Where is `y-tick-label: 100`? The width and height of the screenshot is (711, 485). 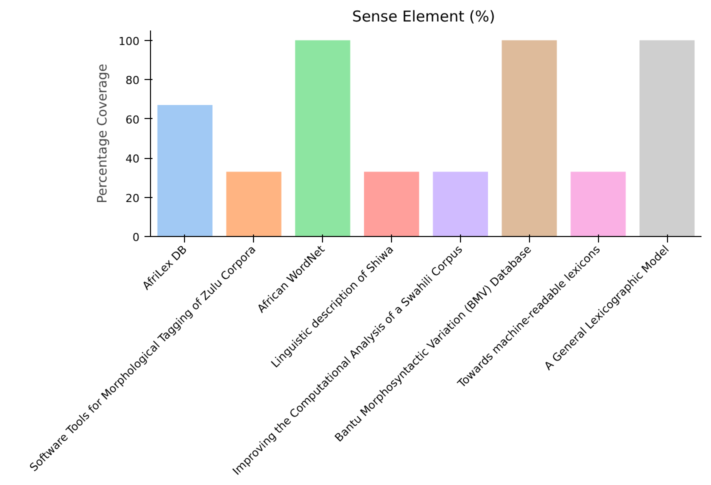
y-tick-label: 100 is located at coordinates (129, 41).